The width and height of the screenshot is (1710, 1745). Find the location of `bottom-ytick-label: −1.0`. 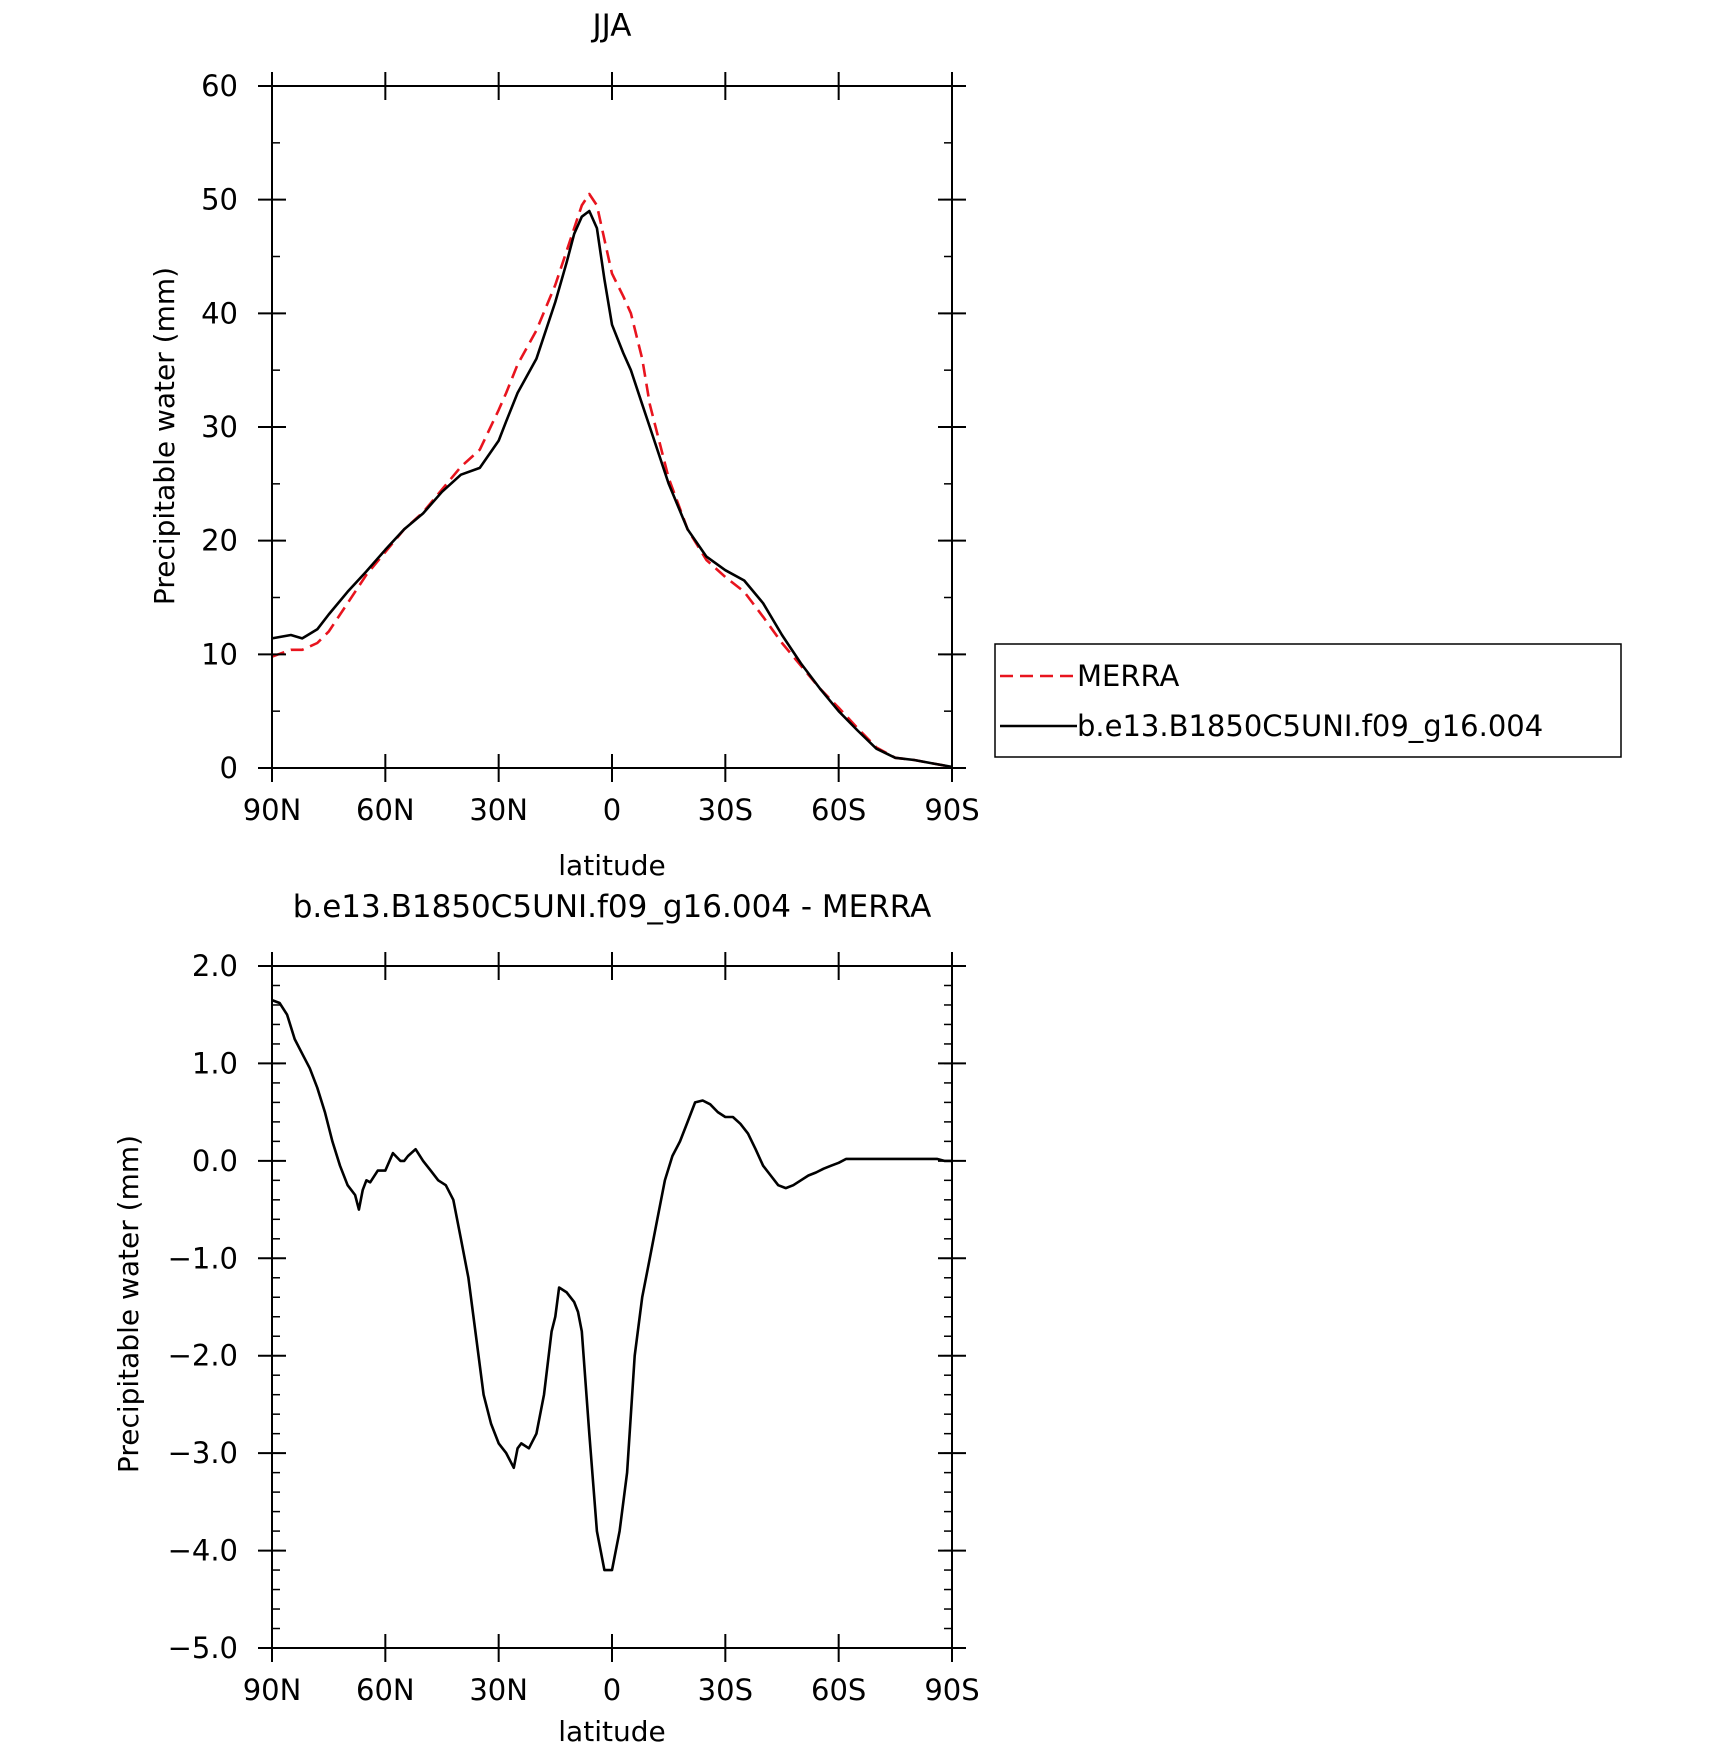

bottom-ytick-label: −1.0 is located at coordinates (203, 1258).